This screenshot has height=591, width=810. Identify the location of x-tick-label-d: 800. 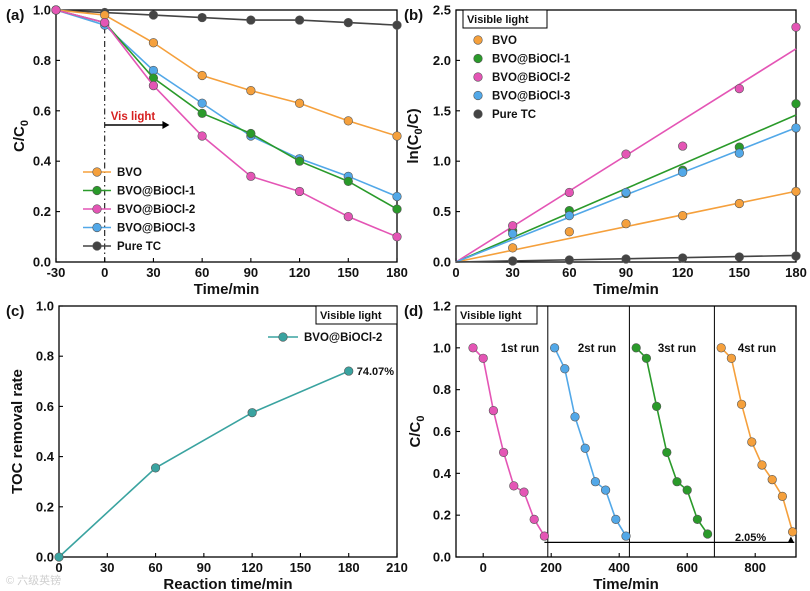
(755, 567).